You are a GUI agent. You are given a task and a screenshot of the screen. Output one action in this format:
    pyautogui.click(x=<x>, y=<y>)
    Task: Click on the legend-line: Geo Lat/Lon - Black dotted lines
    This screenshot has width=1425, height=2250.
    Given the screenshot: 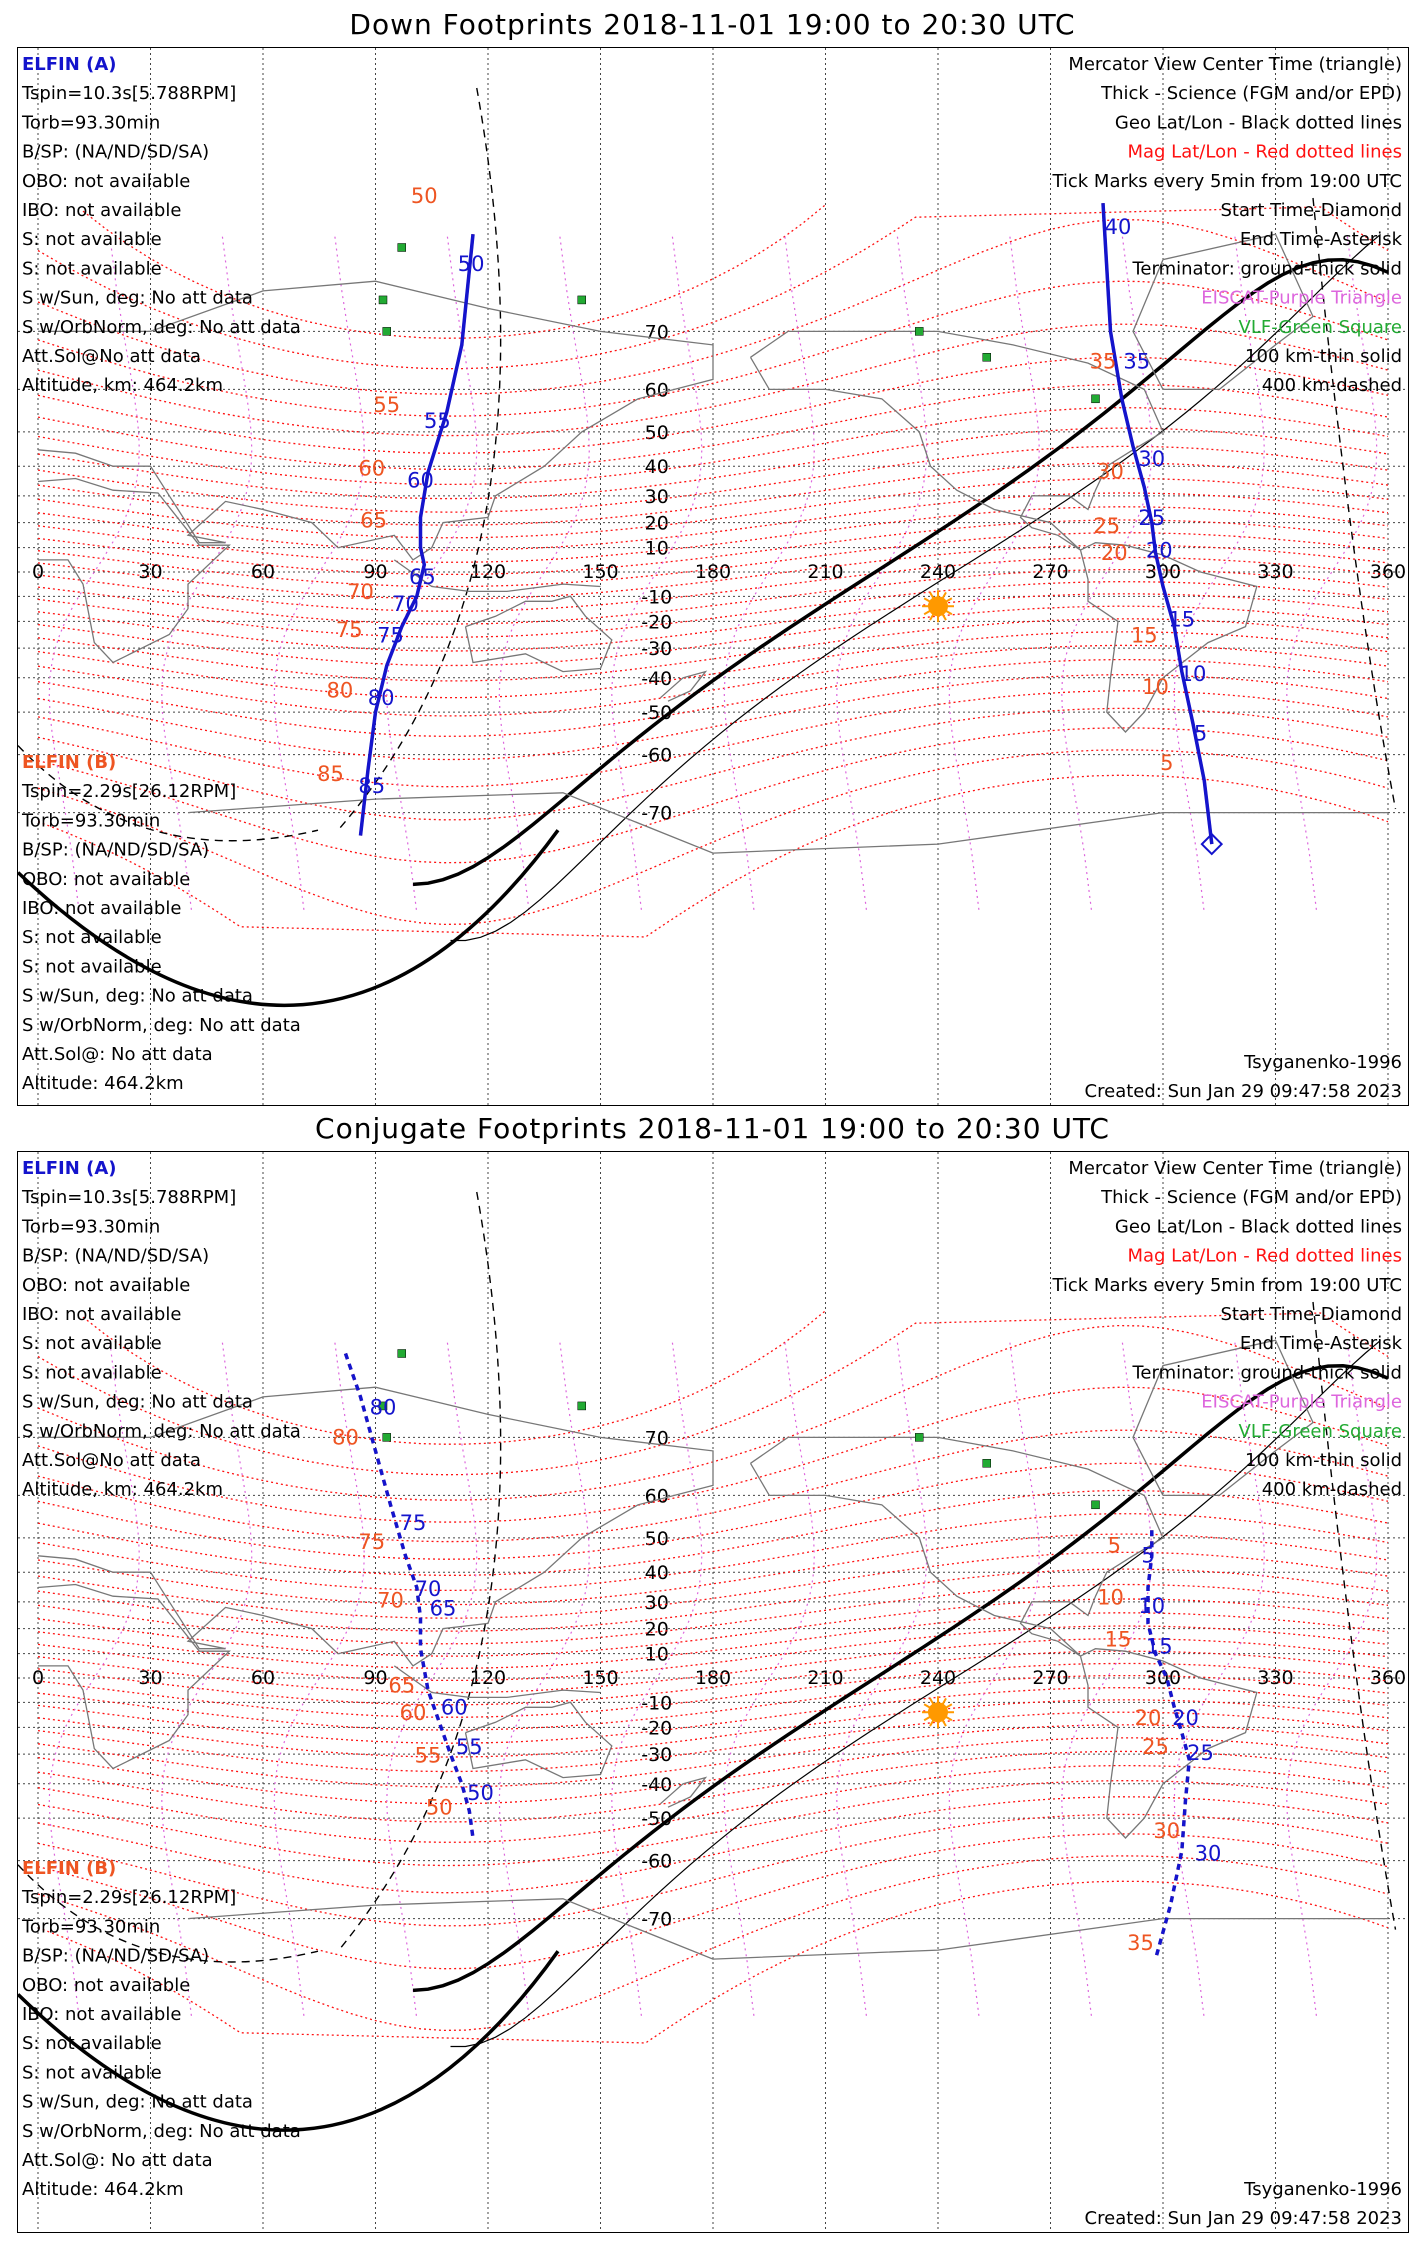 What is the action you would take?
    pyautogui.click(x=1258, y=1226)
    